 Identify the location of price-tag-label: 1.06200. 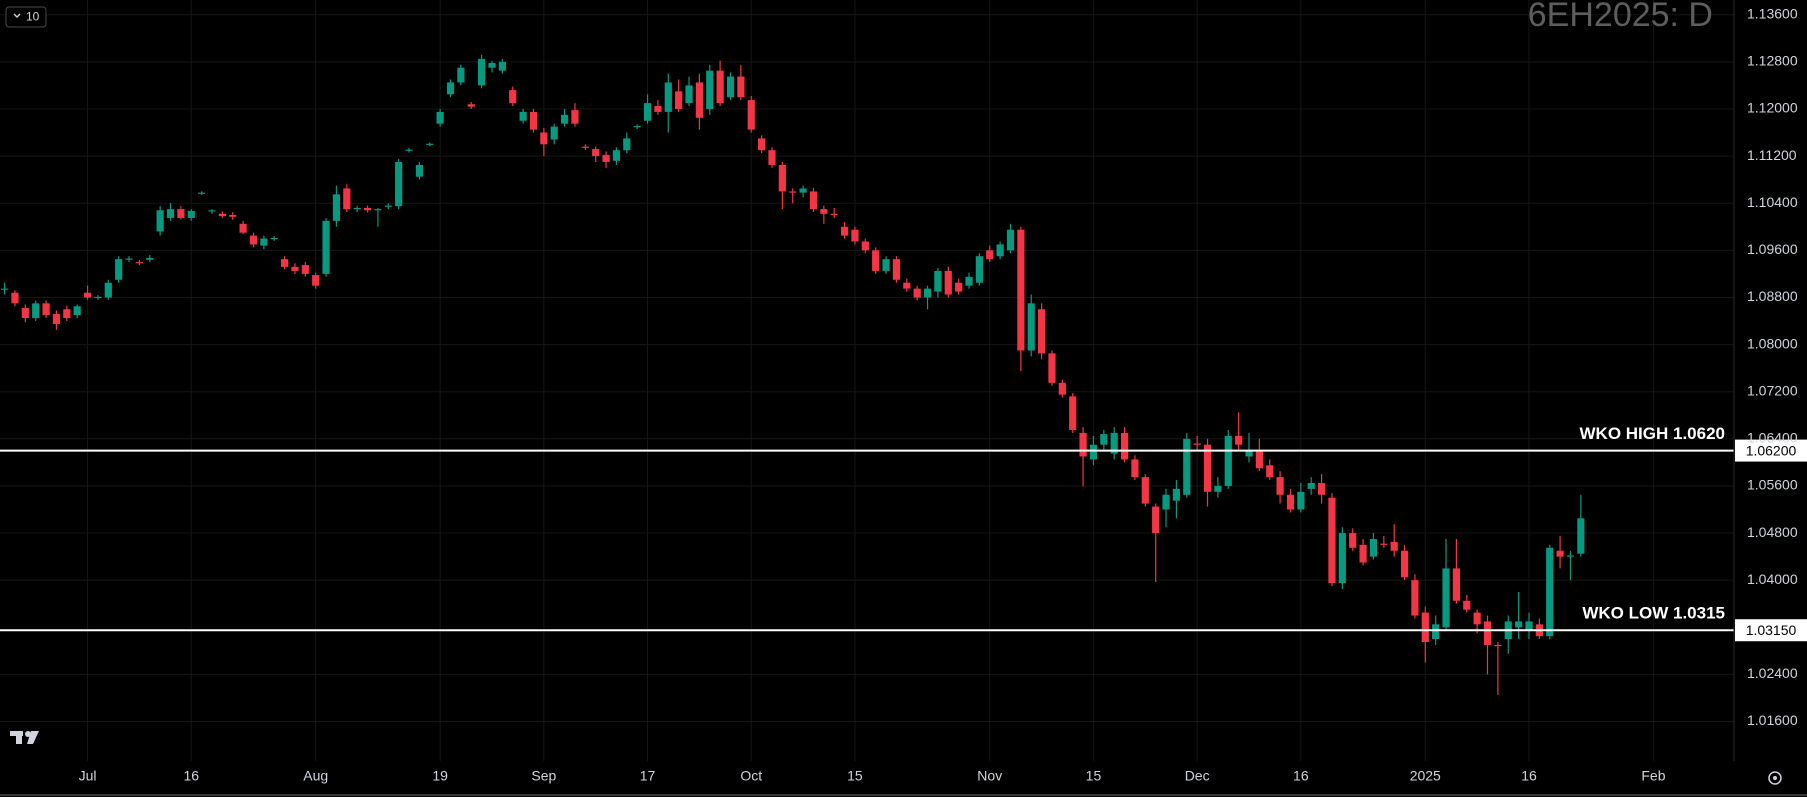
(1771, 450).